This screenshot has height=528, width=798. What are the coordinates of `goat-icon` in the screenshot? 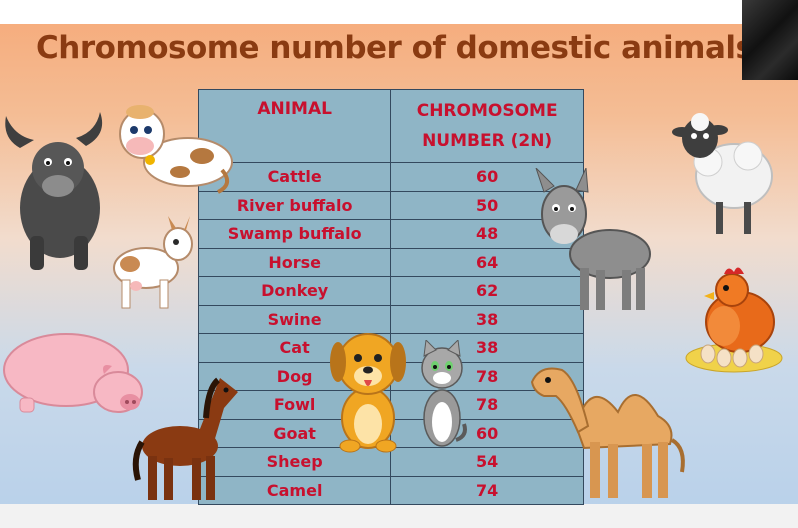 It's located at (153, 262).